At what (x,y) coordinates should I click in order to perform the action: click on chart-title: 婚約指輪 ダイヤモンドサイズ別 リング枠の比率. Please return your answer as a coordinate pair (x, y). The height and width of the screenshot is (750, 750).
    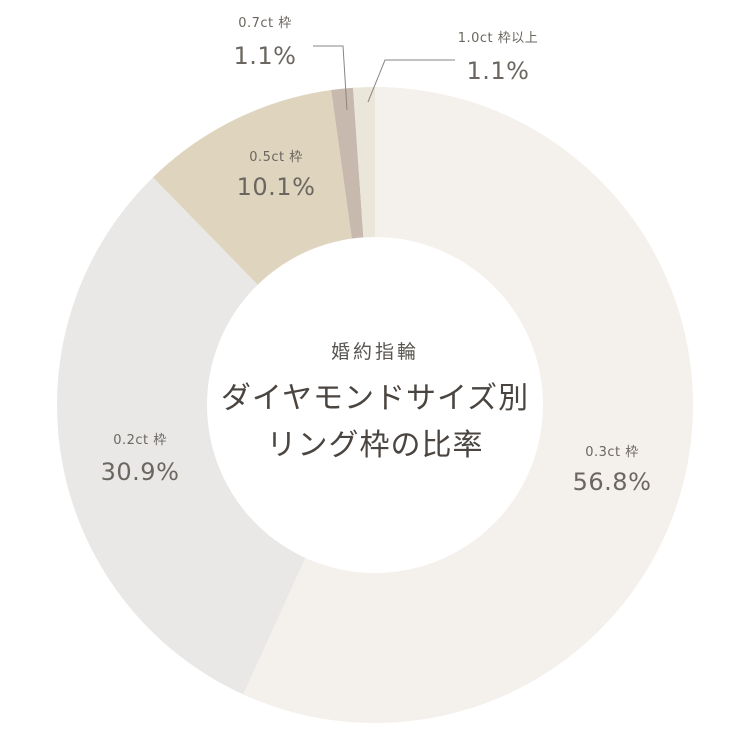
    Looking at the image, I should click on (375, 402).